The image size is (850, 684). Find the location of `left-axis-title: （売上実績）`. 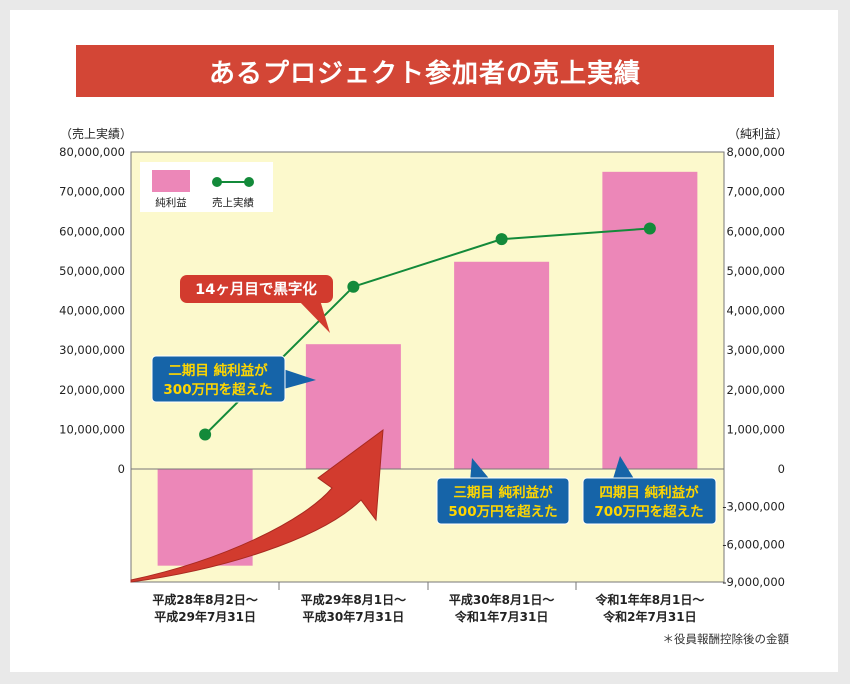

left-axis-title: （売上実績） is located at coordinates (96, 133).